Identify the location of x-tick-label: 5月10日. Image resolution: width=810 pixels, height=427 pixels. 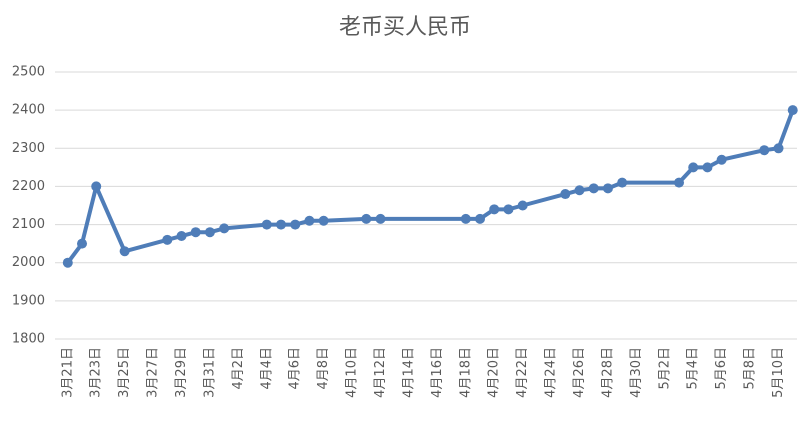
(778, 372).